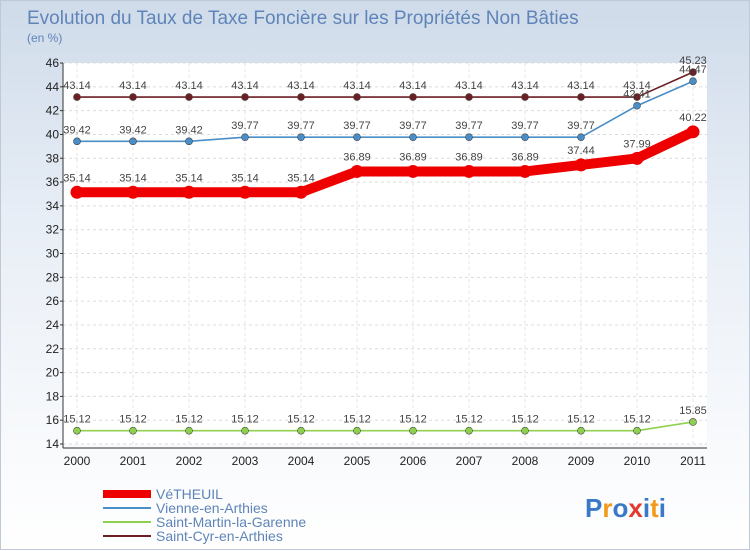 The width and height of the screenshot is (750, 551). Describe the element at coordinates (77, 461) in the screenshot. I see `x-tick-label: 2000` at that location.